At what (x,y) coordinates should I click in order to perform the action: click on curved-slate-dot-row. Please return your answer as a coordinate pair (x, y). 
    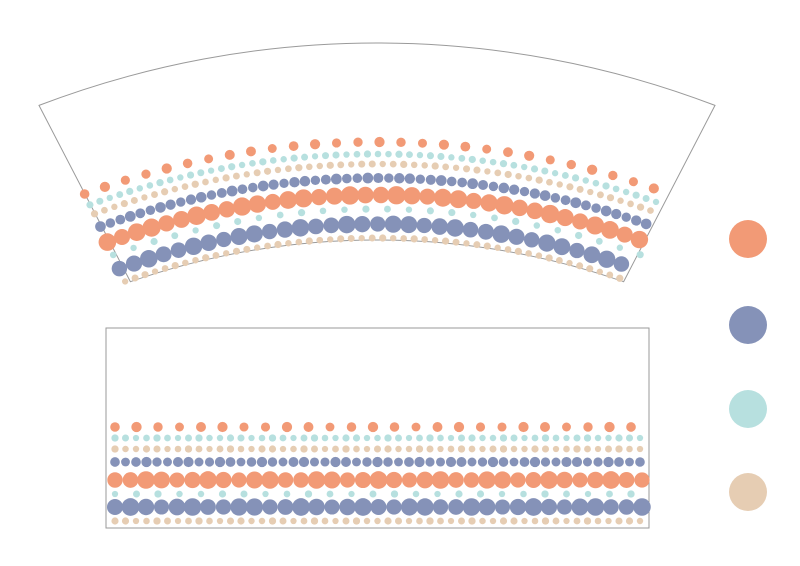
    Looking at the image, I should click on (373, 202).